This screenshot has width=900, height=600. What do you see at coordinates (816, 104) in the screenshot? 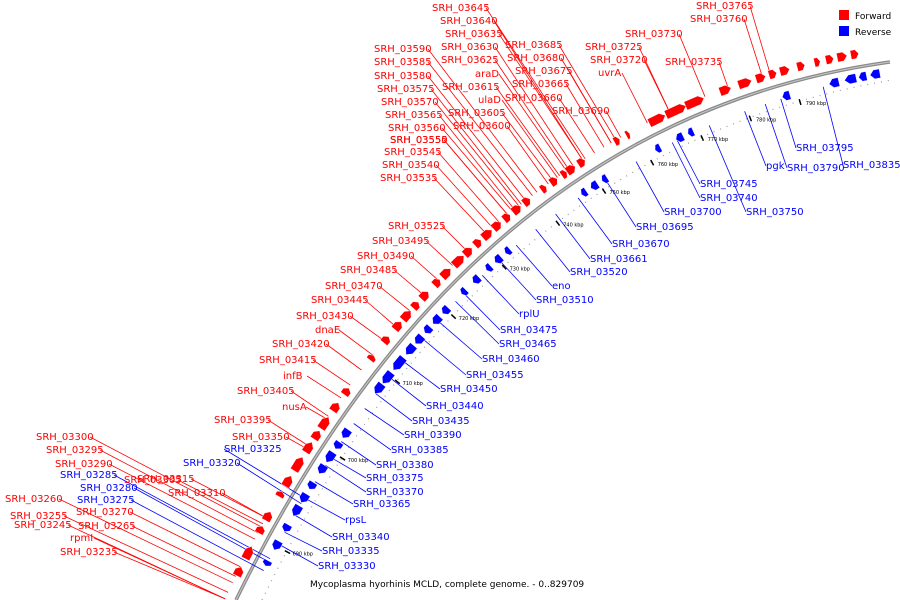
I see `tick-label: 790 kbp` at bounding box center [816, 104].